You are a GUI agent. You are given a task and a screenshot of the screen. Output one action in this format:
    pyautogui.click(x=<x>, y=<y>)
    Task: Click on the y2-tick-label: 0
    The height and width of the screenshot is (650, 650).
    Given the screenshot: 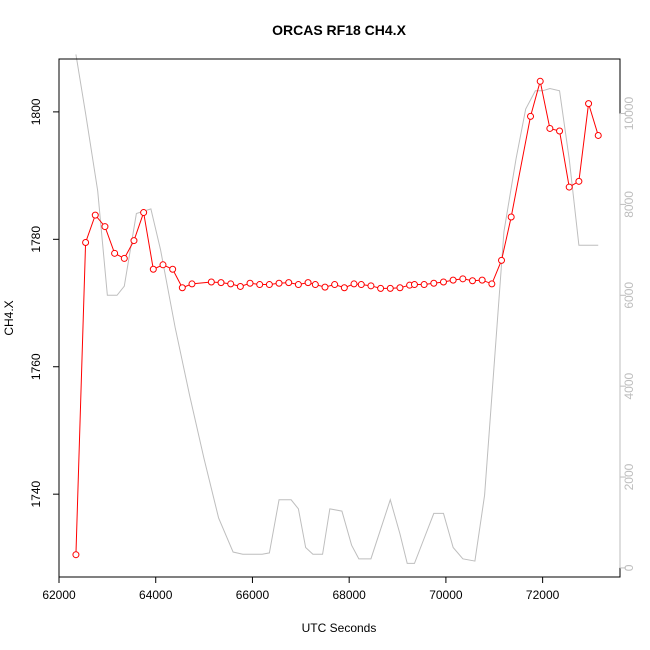 What is the action you would take?
    pyautogui.click(x=629, y=567)
    